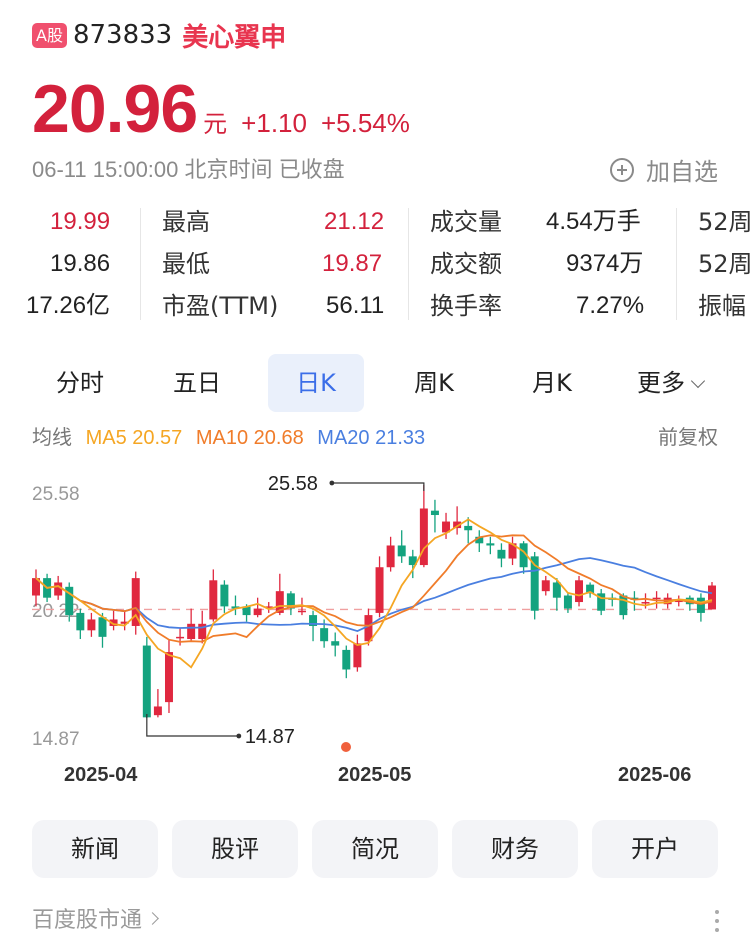 The width and height of the screenshot is (750, 945). I want to click on stat-label-pe: 市盈(TTM), so click(220, 306).